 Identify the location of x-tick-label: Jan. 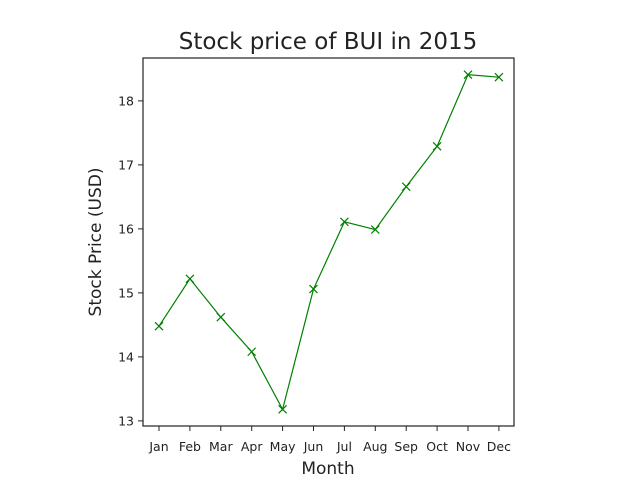
(158, 446).